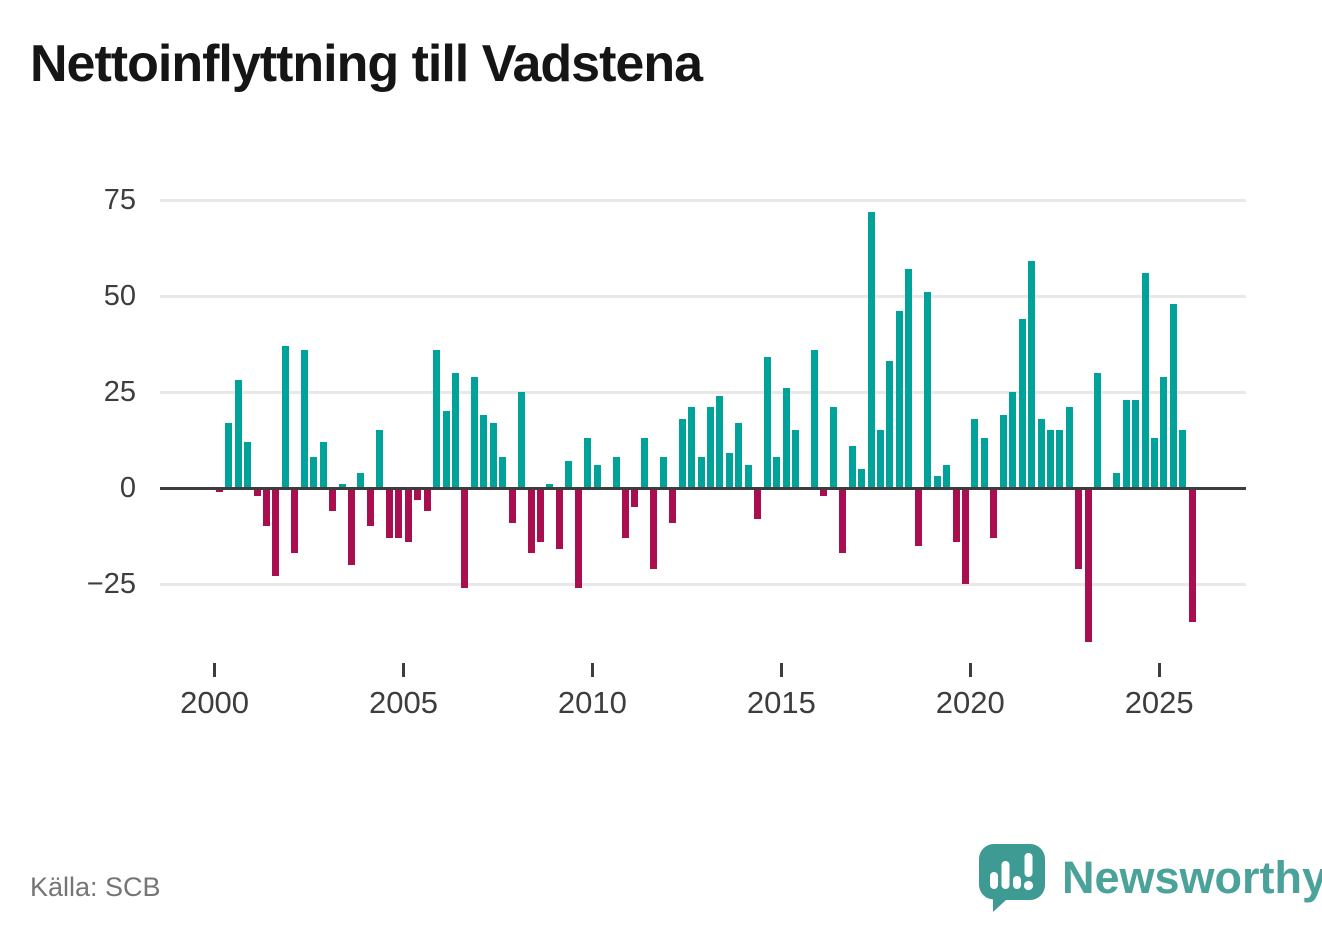 This screenshot has width=1322, height=939. What do you see at coordinates (588, 463) in the screenshot?
I see `bar-2009Q4` at bounding box center [588, 463].